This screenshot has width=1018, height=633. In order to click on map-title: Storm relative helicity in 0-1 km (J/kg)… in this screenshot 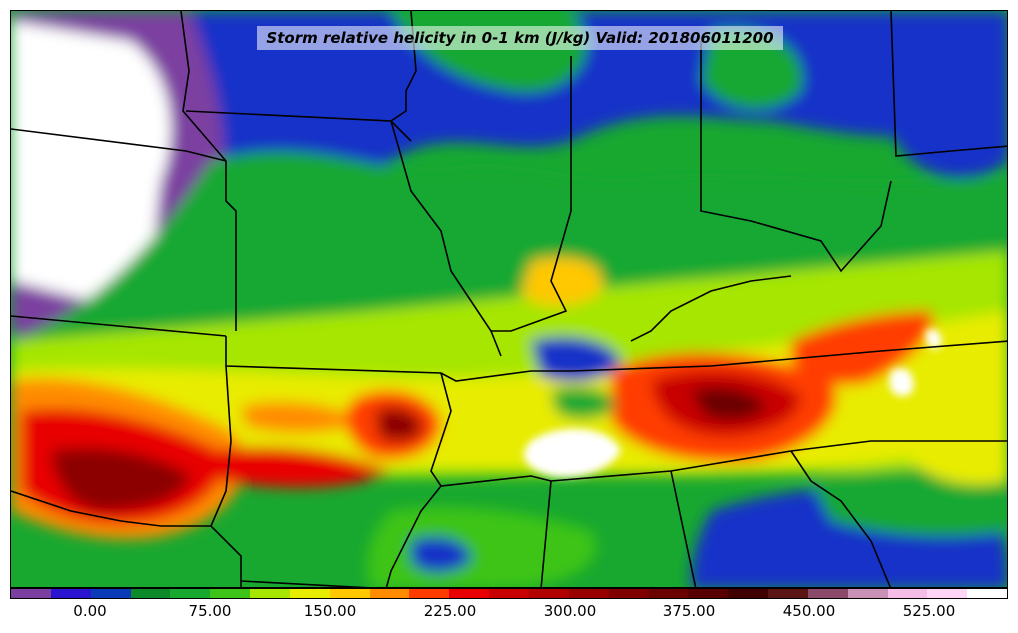, I will do `click(520, 38)`.